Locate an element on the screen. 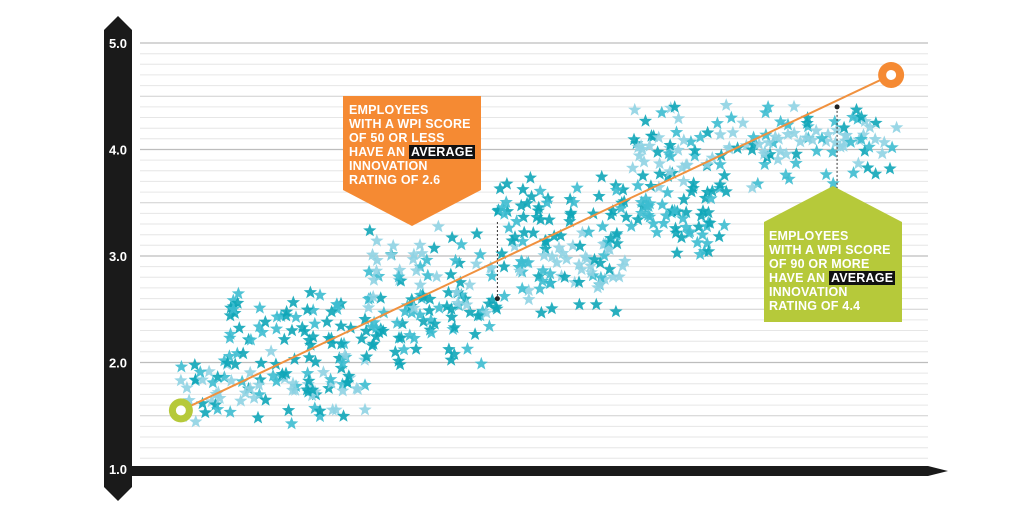  callout-low-line4a: HAVE AN is located at coordinates (379, 152).